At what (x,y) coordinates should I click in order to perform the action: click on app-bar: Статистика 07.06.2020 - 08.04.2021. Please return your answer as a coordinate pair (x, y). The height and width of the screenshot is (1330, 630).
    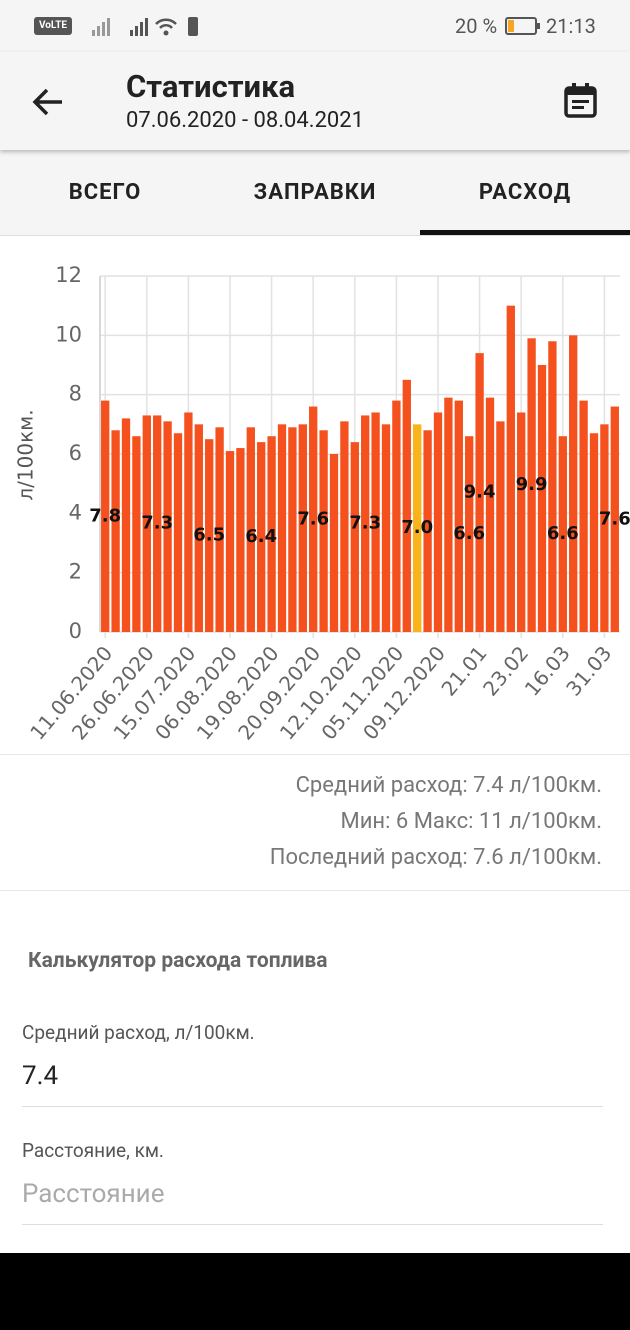
    Looking at the image, I should click on (315, 101).